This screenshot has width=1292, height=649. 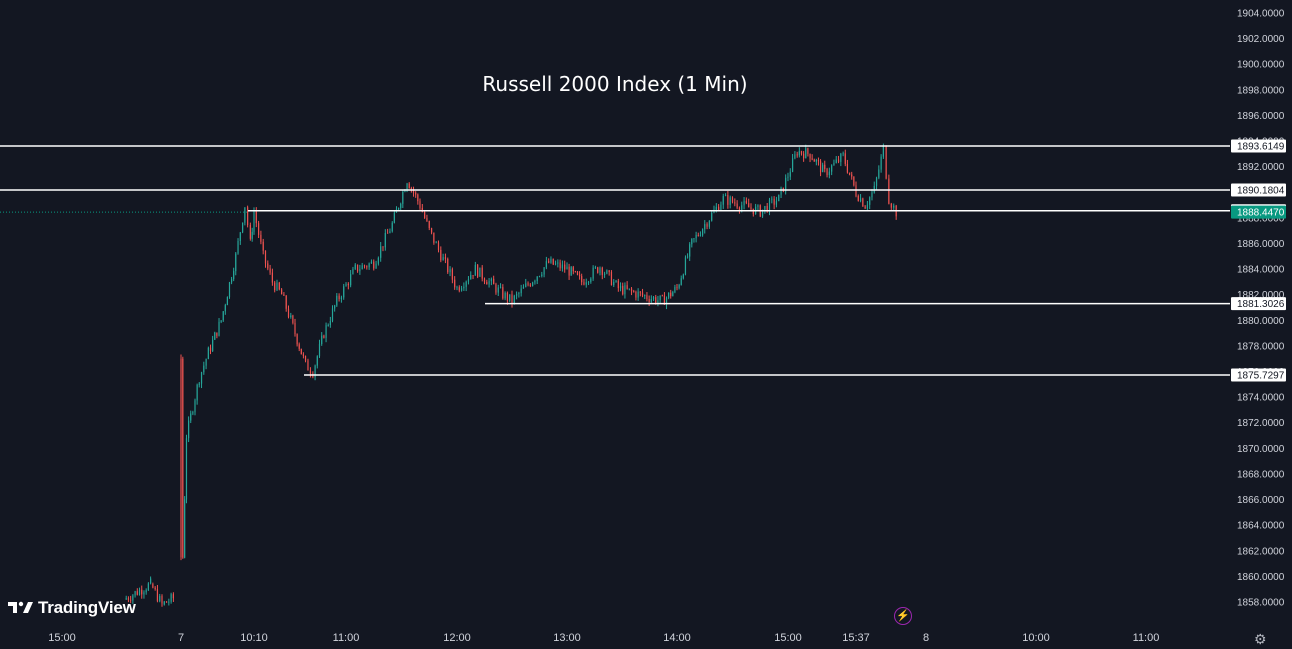 I want to click on x-tick-label: 10:00, so click(x=1036, y=638).